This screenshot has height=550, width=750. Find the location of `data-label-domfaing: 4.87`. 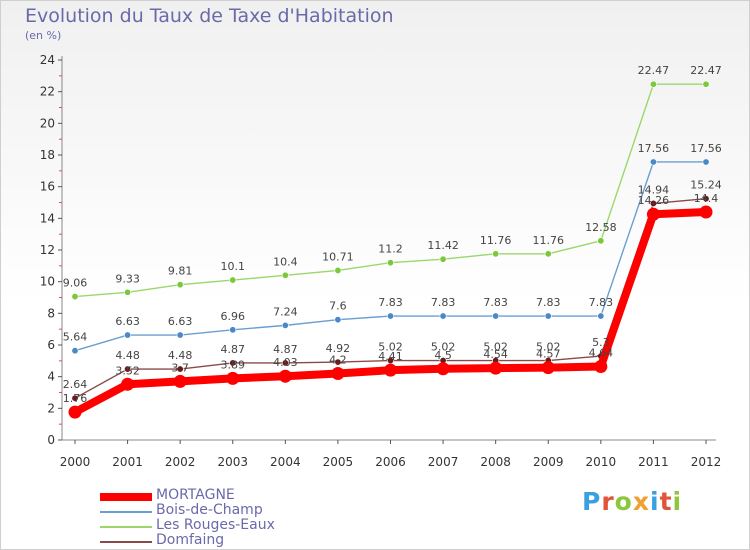

data-label-domfaing: 4.87 is located at coordinates (233, 349).